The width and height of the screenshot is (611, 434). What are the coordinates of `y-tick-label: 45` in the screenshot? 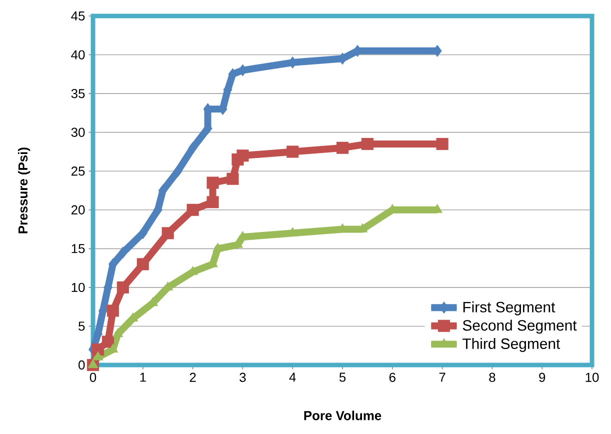 It's located at (78, 16).